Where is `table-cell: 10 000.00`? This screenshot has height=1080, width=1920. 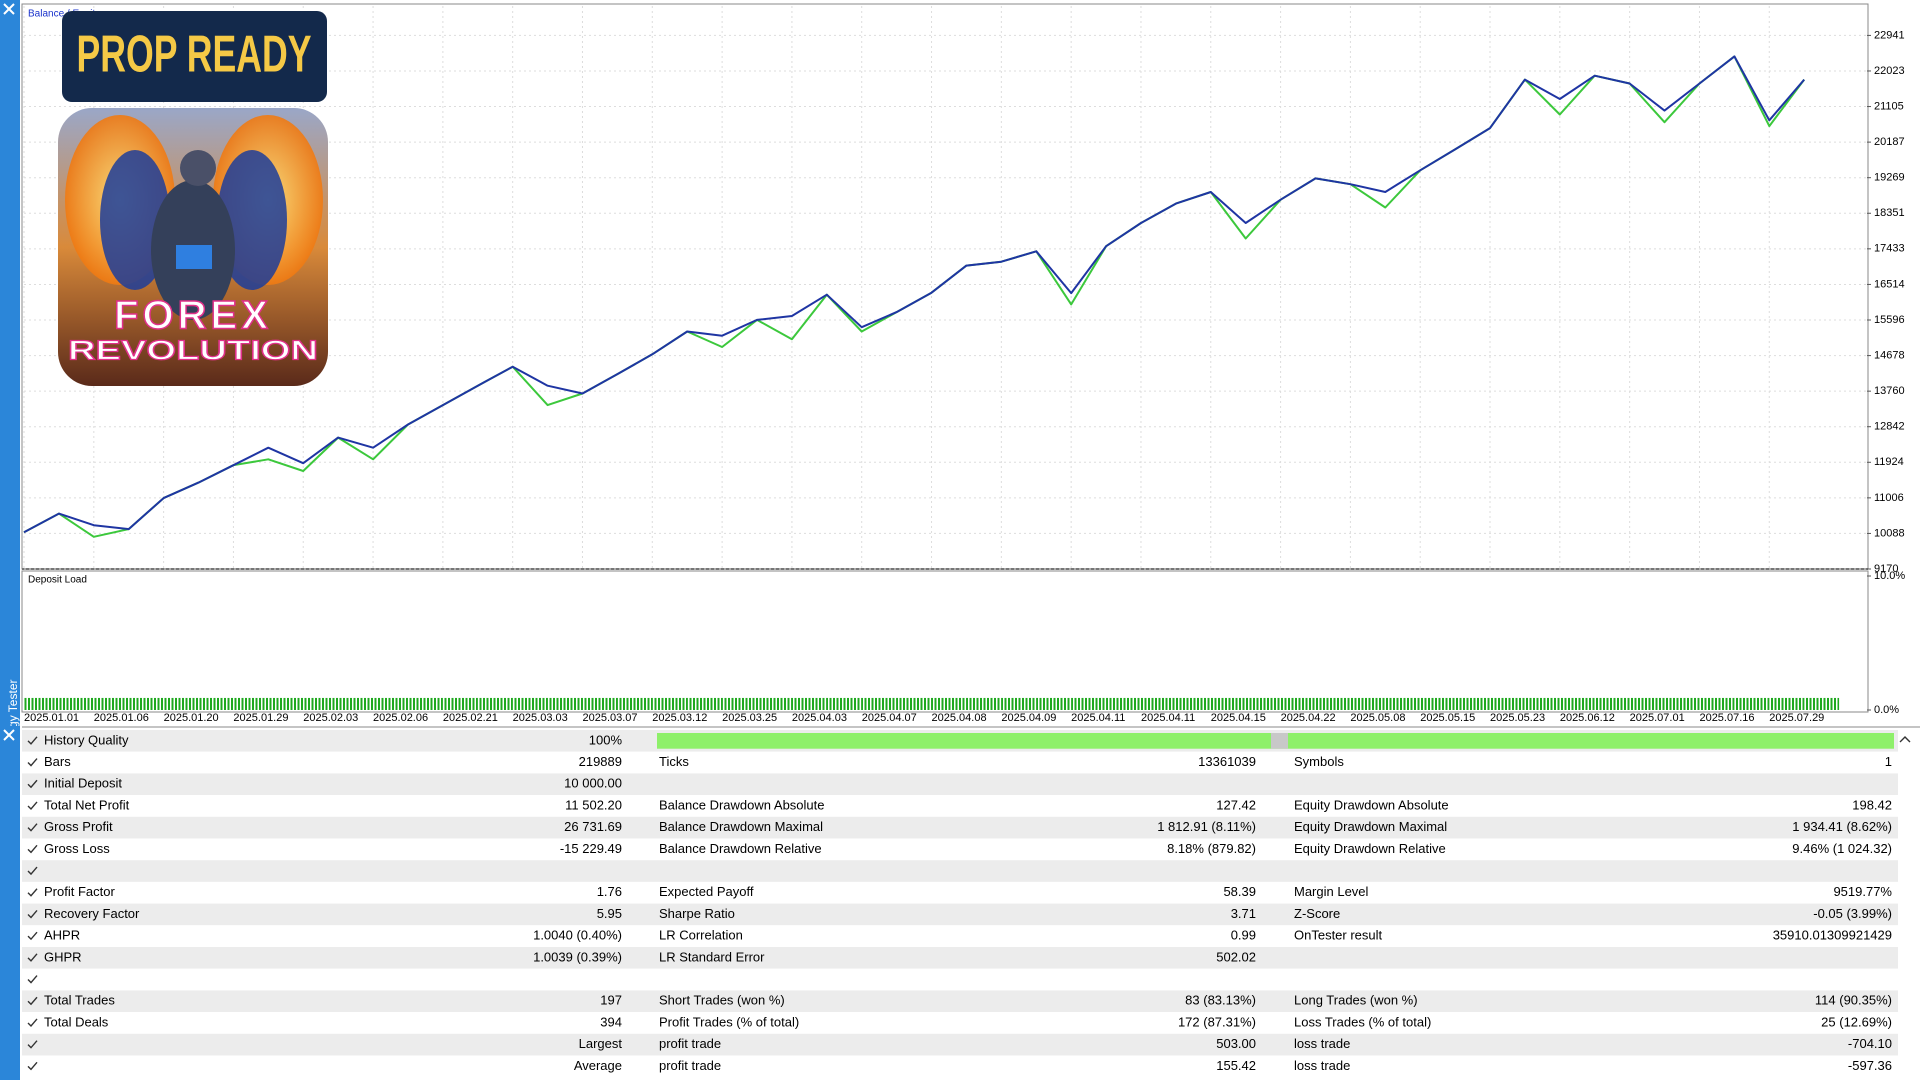 table-cell: 10 000.00 is located at coordinates (593, 783).